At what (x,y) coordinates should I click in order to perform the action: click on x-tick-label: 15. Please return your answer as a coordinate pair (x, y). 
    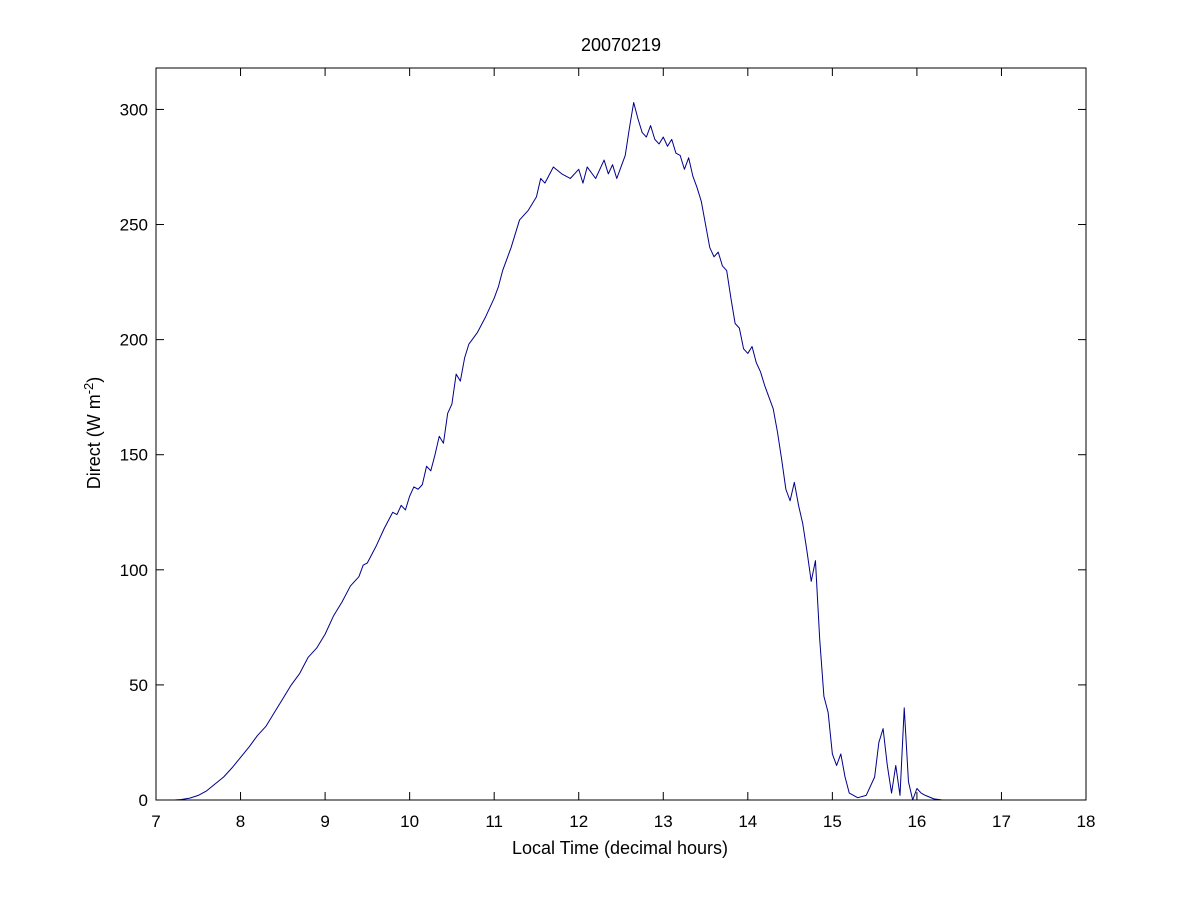
    Looking at the image, I should click on (832, 821).